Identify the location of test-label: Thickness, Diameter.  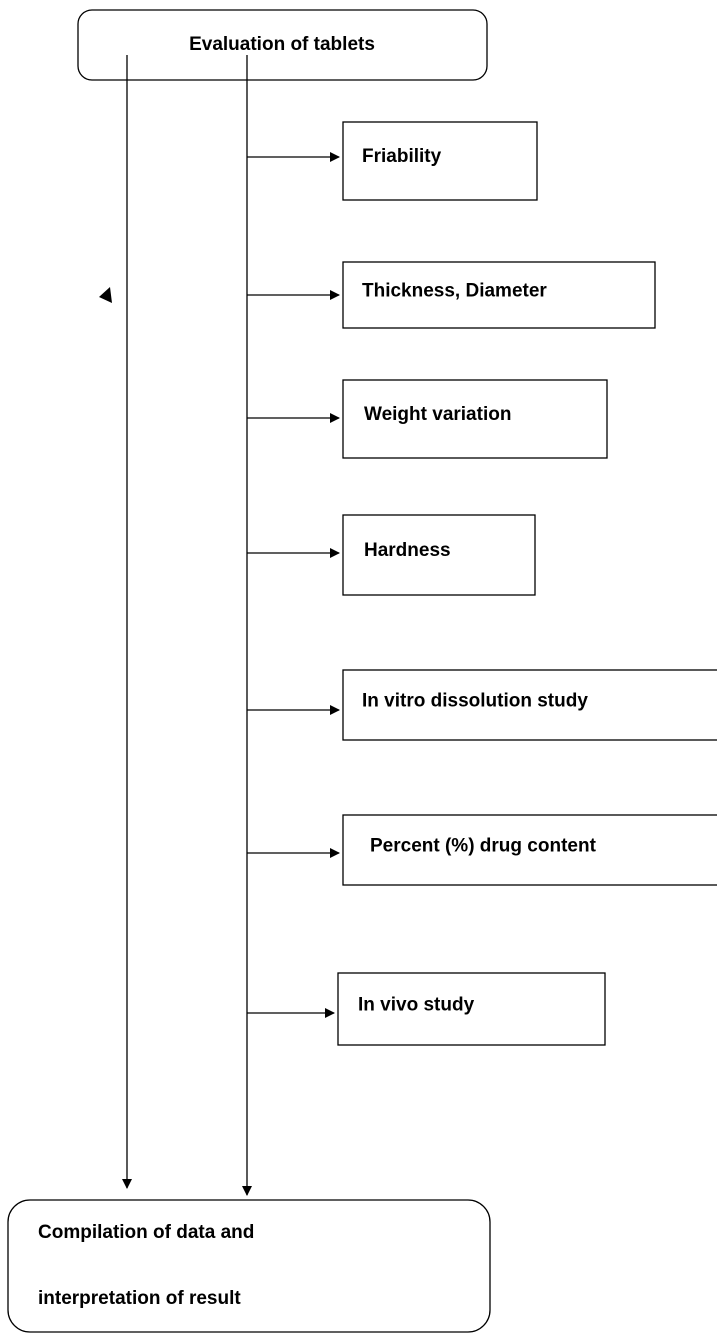
(454, 291).